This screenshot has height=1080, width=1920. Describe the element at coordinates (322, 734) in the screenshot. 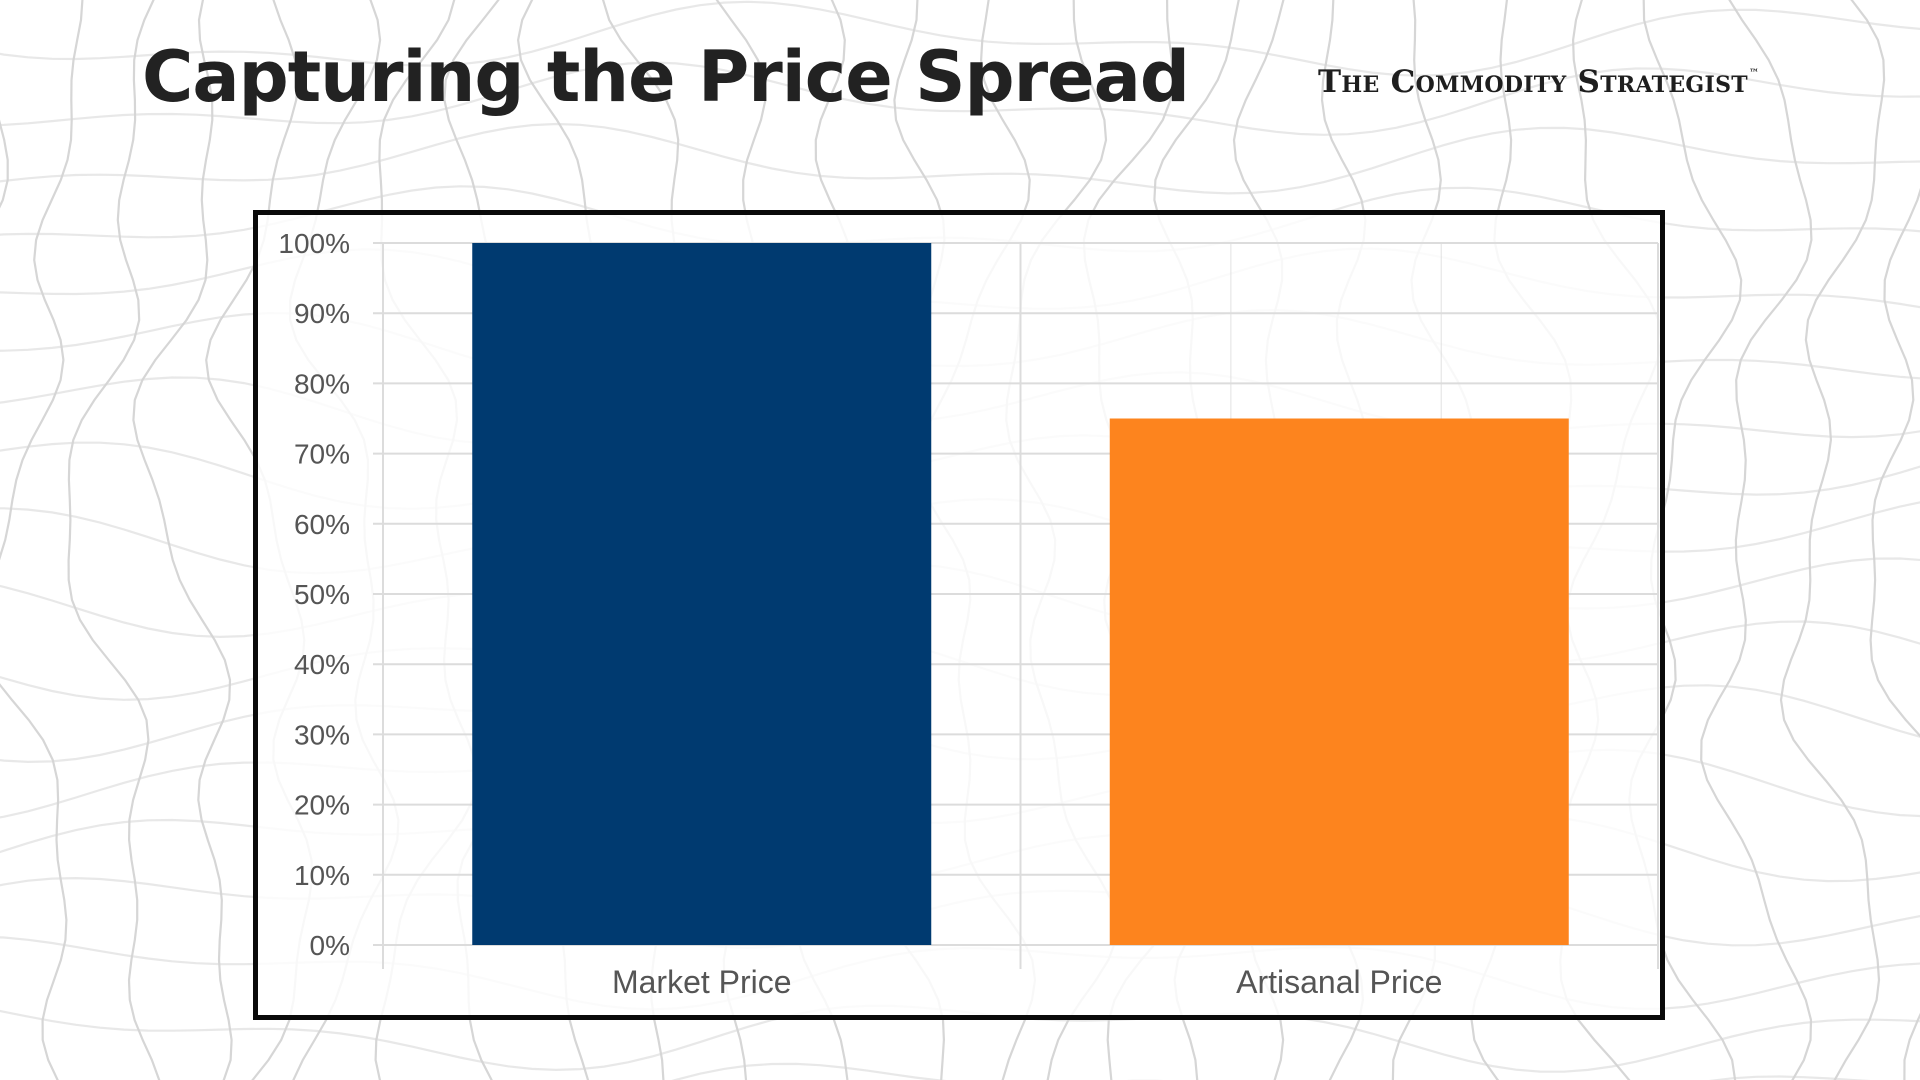

I see `y-tick-label: 30%` at that location.